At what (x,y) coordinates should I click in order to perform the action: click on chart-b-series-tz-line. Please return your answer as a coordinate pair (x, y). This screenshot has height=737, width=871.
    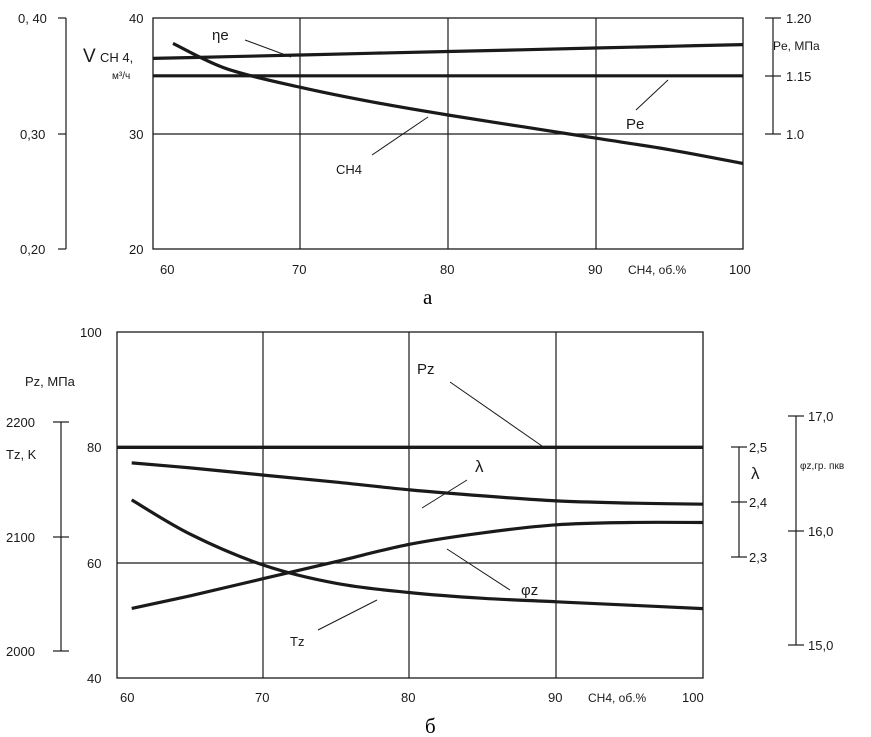
    Looking at the image, I should click on (417, 554).